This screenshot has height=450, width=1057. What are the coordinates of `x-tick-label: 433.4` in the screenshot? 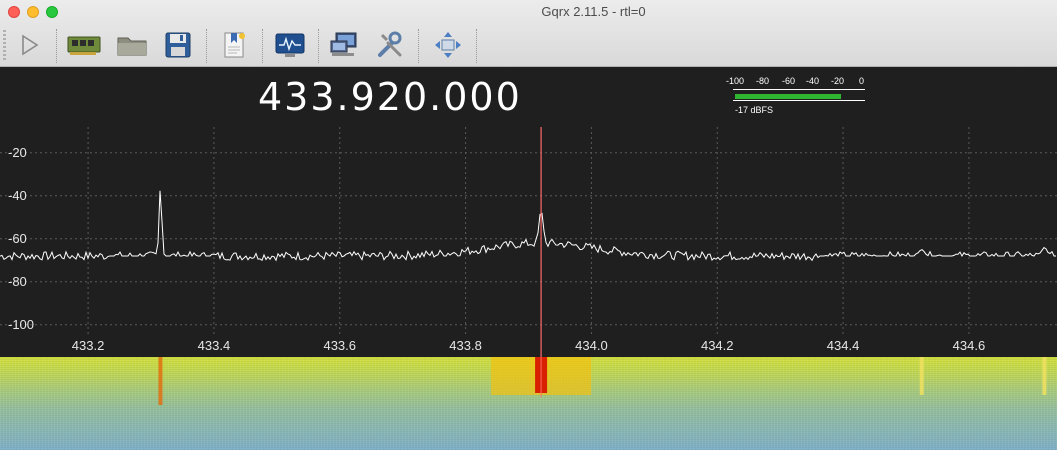 It's located at (214, 345).